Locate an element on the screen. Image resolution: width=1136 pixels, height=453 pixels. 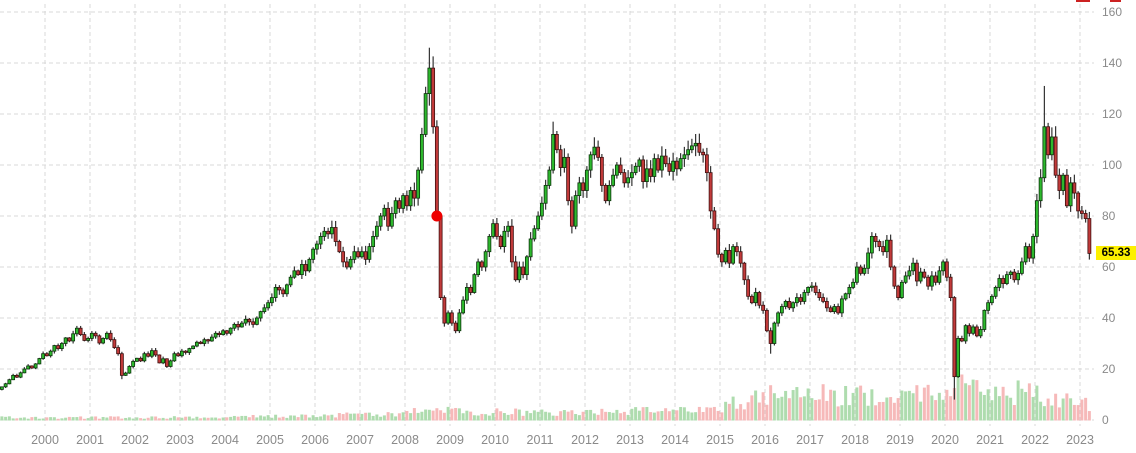
axis-label: 2002 is located at coordinates (135, 440).